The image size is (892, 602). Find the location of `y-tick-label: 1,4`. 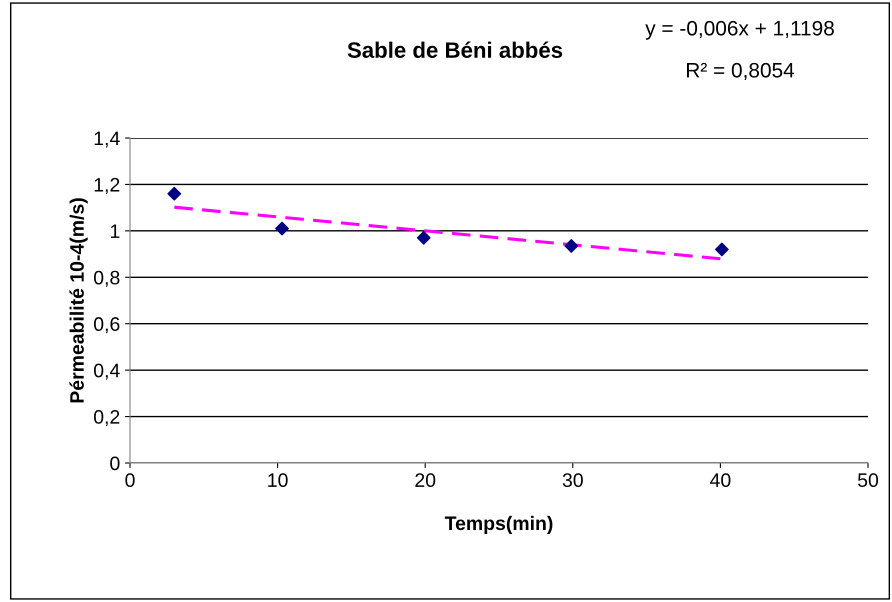

y-tick-label: 1,4 is located at coordinates (107, 140).